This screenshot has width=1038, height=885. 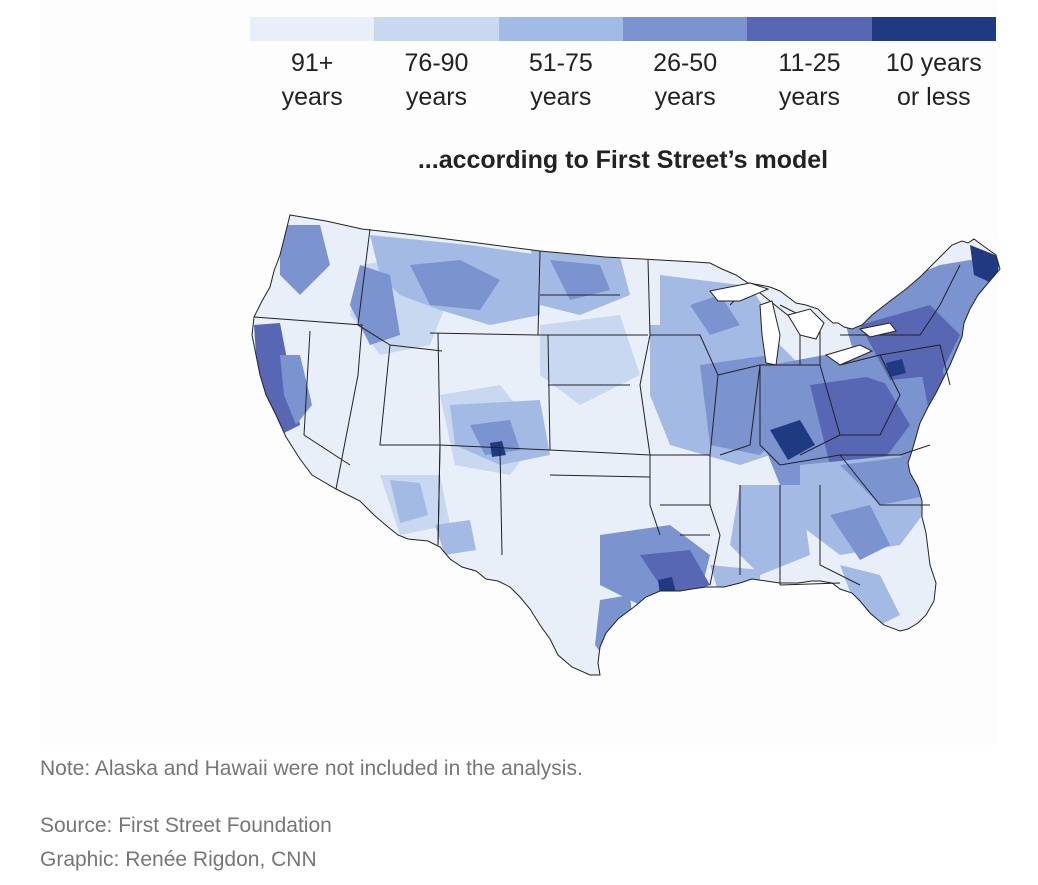 I want to click on legend-swatch-91-plus, so click(x=312, y=29).